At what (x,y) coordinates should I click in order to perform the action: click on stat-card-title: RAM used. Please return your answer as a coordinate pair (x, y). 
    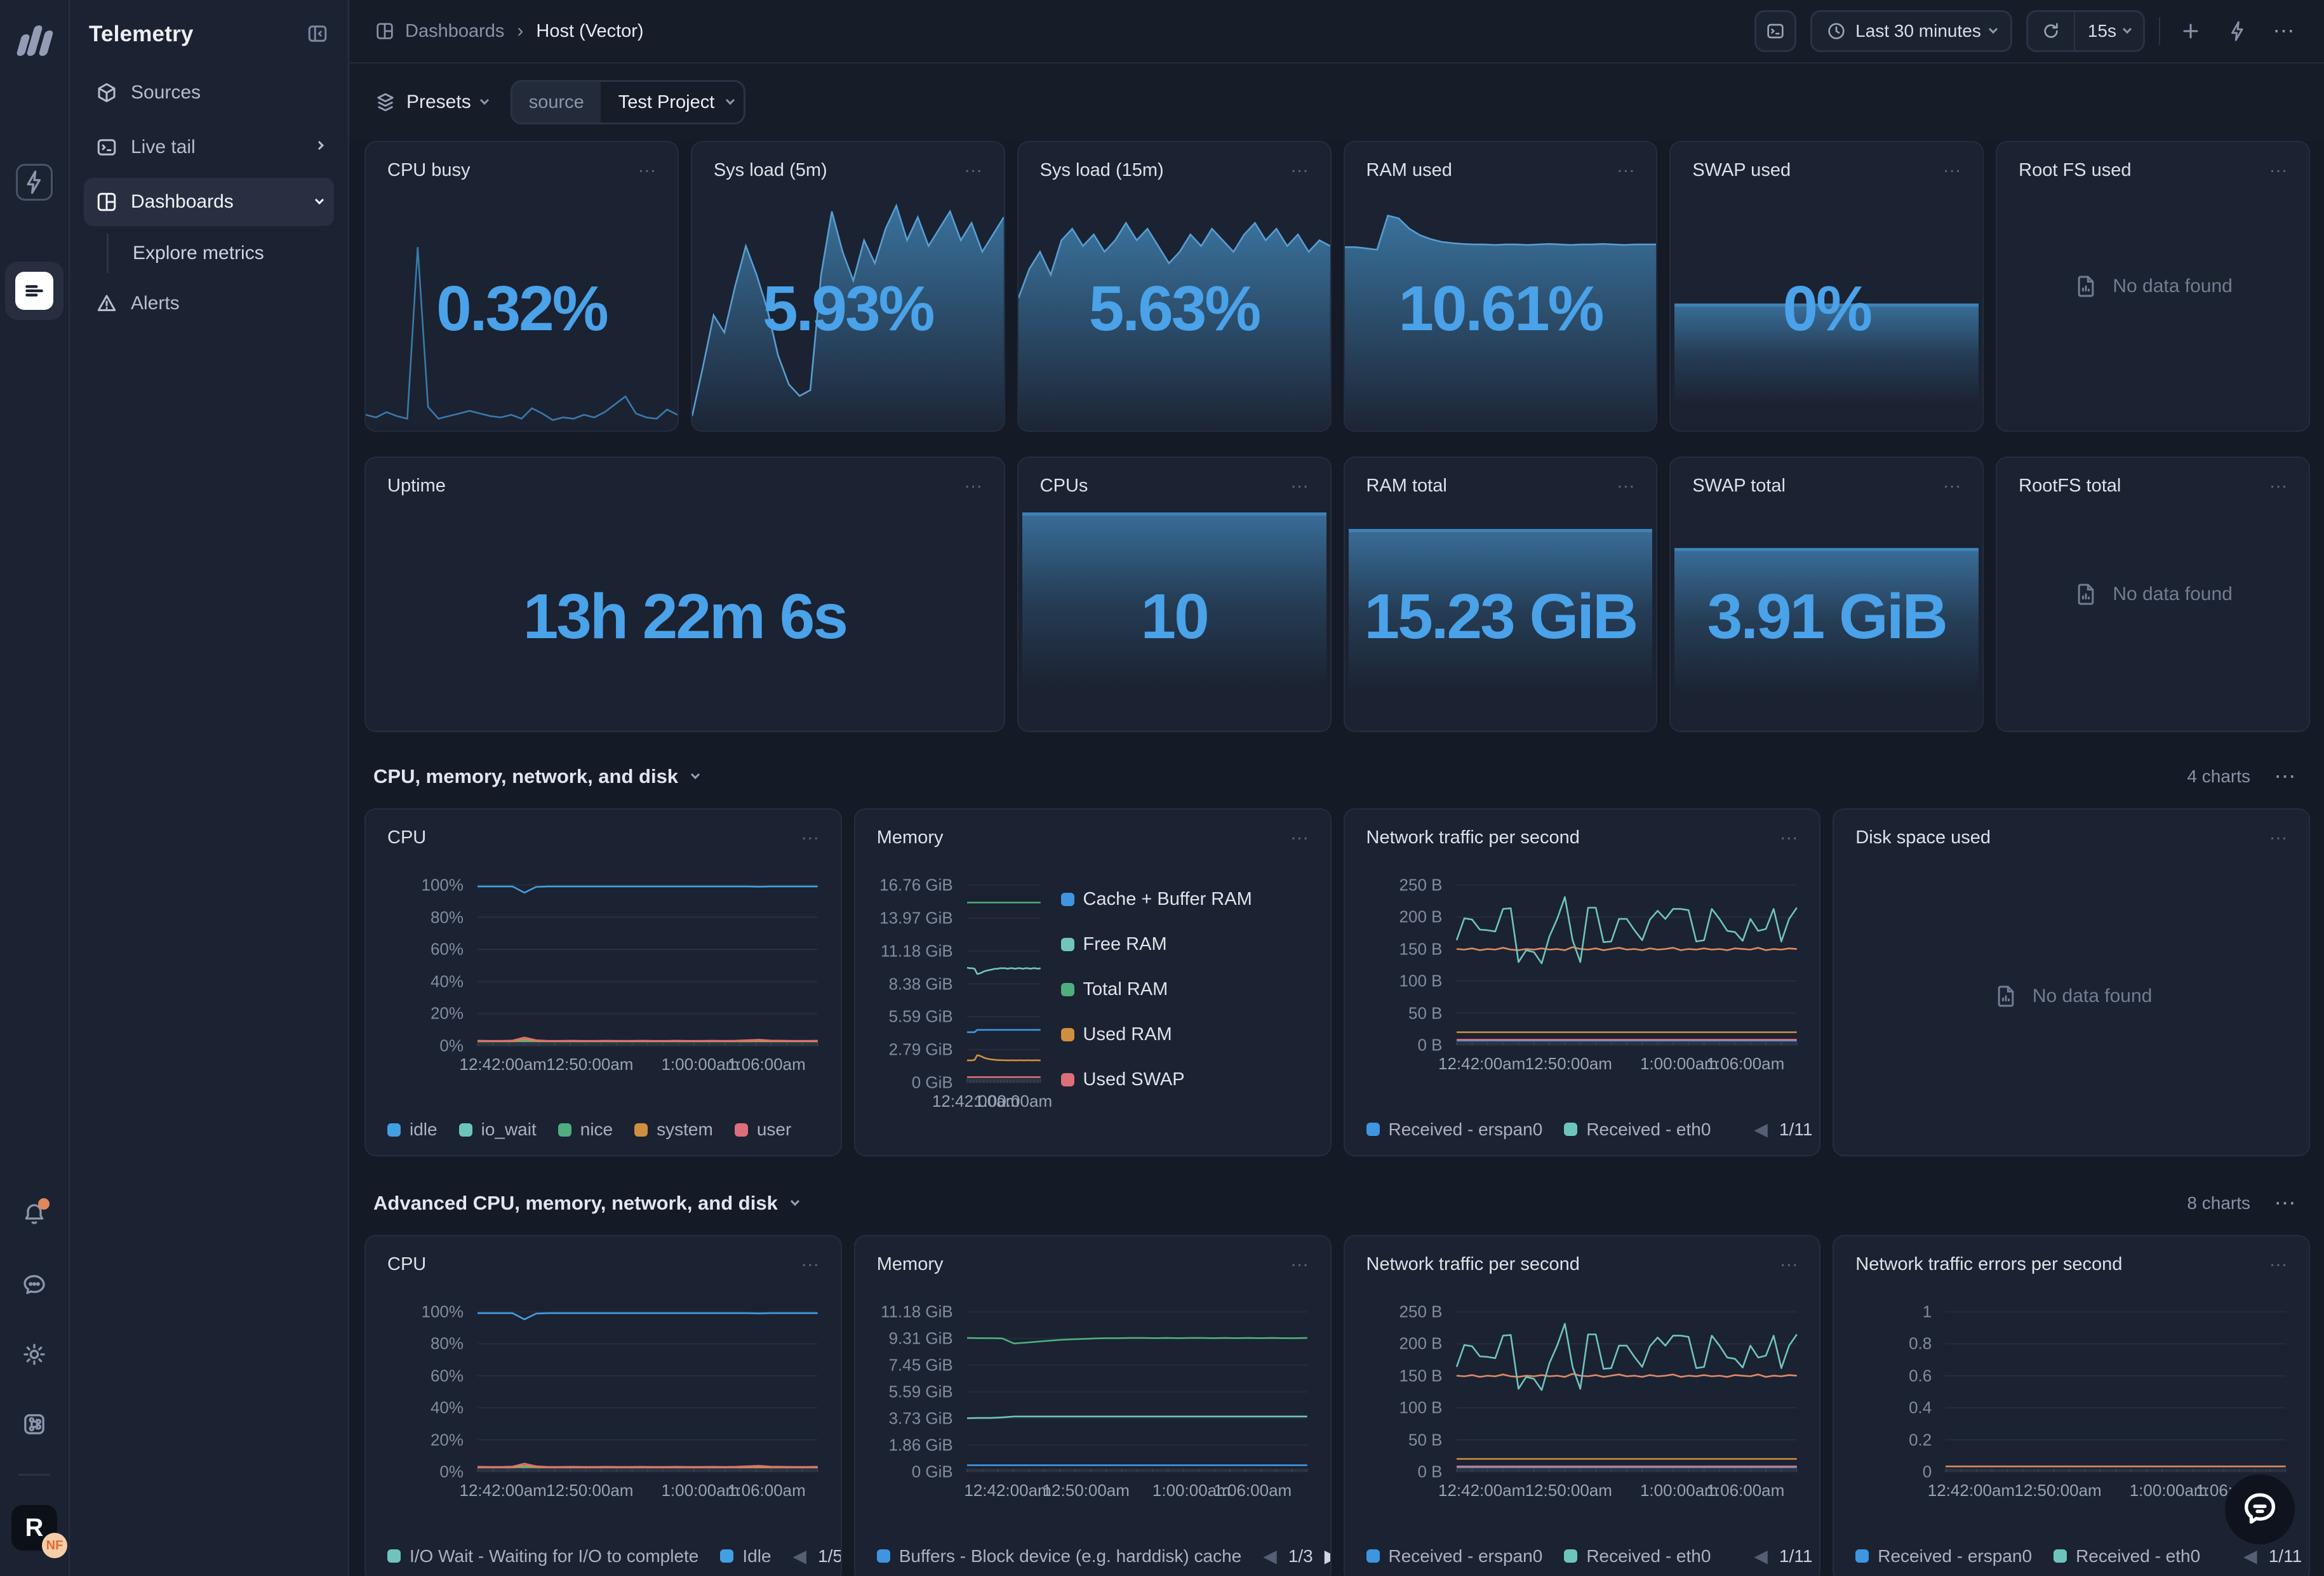
    Looking at the image, I should click on (1409, 170).